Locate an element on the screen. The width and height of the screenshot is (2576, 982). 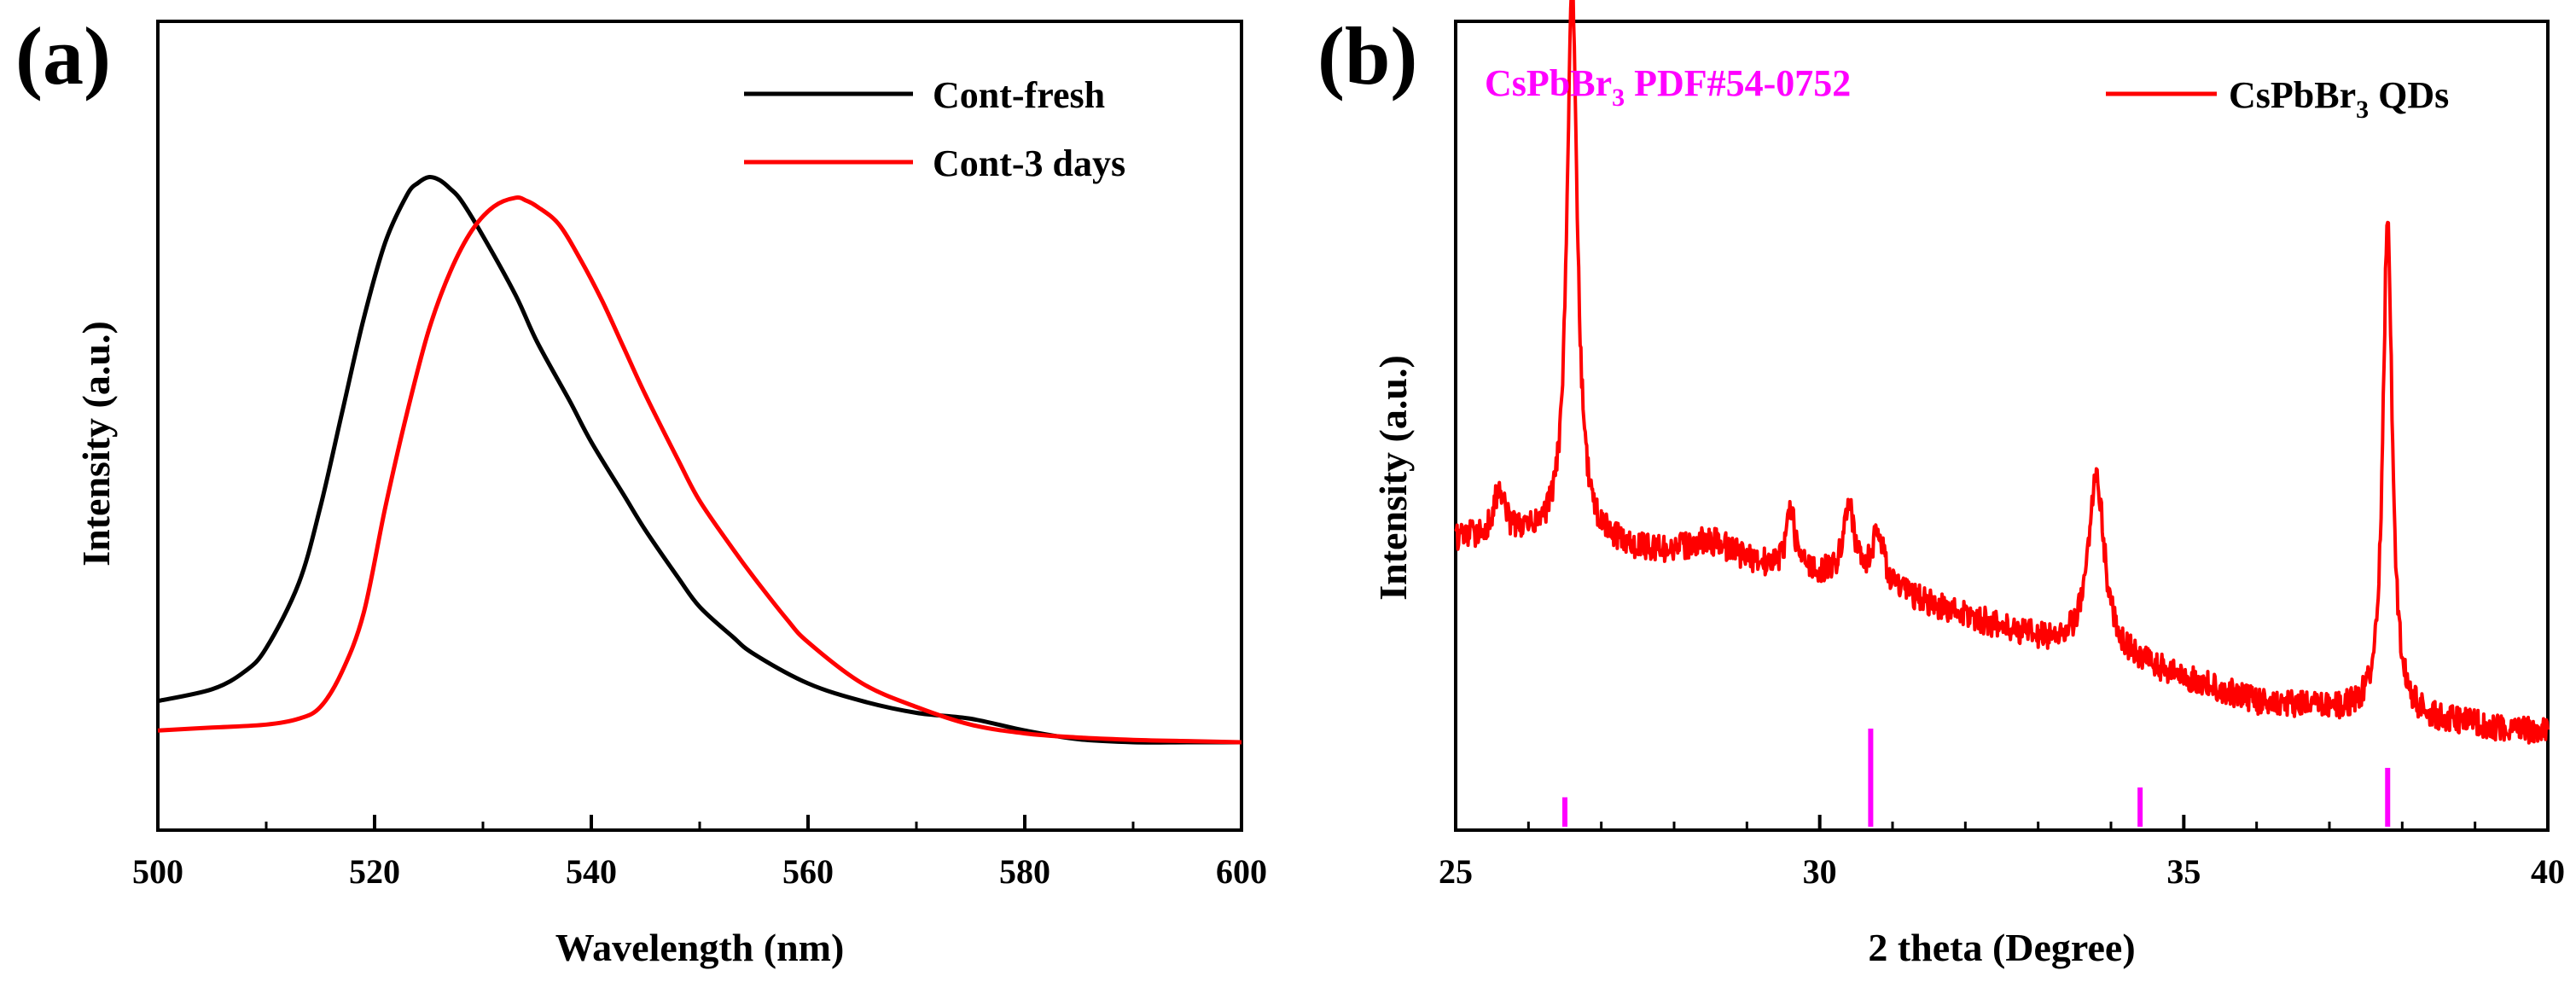
x-tick-label: 540 is located at coordinates (591, 871).